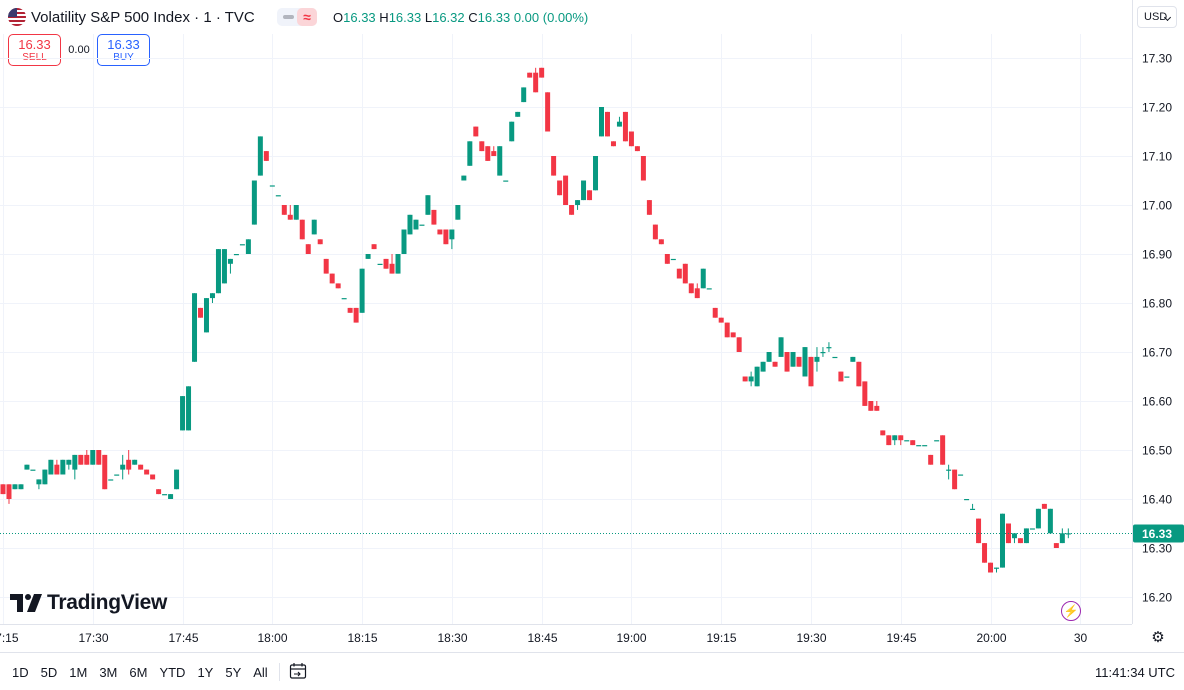 This screenshot has width=1184, height=690. What do you see at coordinates (1157, 534) in the screenshot?
I see `last-price-label: 16.33` at bounding box center [1157, 534].